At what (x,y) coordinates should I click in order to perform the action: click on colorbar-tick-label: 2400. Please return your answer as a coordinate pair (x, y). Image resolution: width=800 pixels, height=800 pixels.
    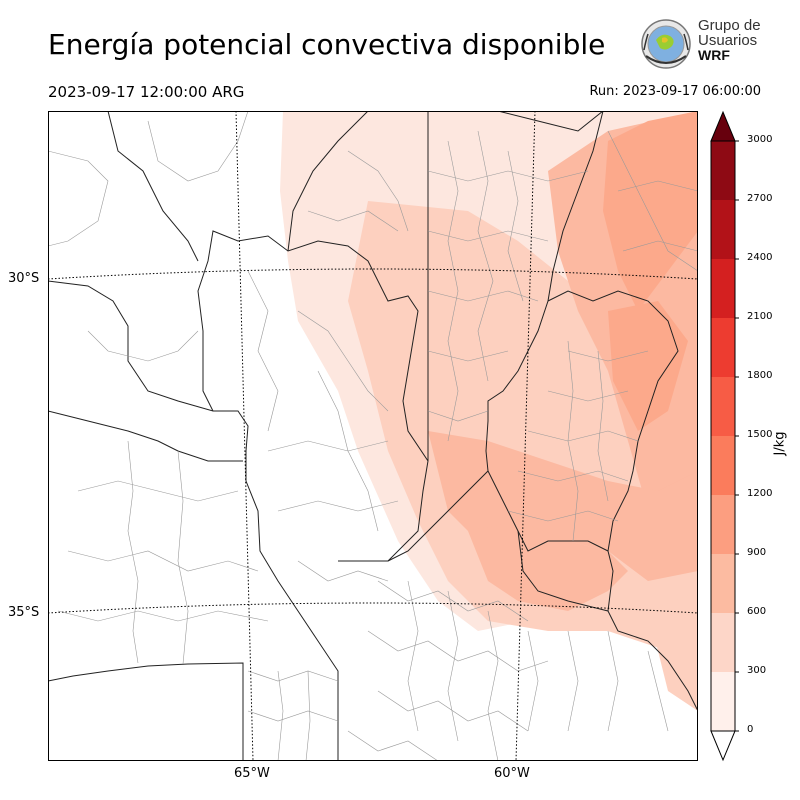
    Looking at the image, I should click on (760, 257).